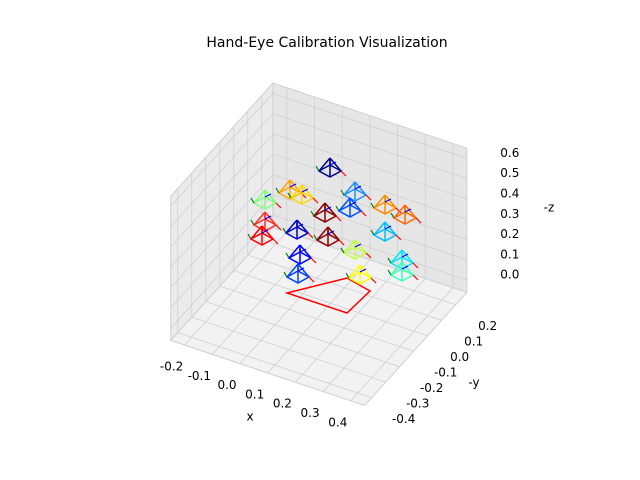  What do you see at coordinates (509, 173) in the screenshot?
I see `tick-label: 0.5` at bounding box center [509, 173].